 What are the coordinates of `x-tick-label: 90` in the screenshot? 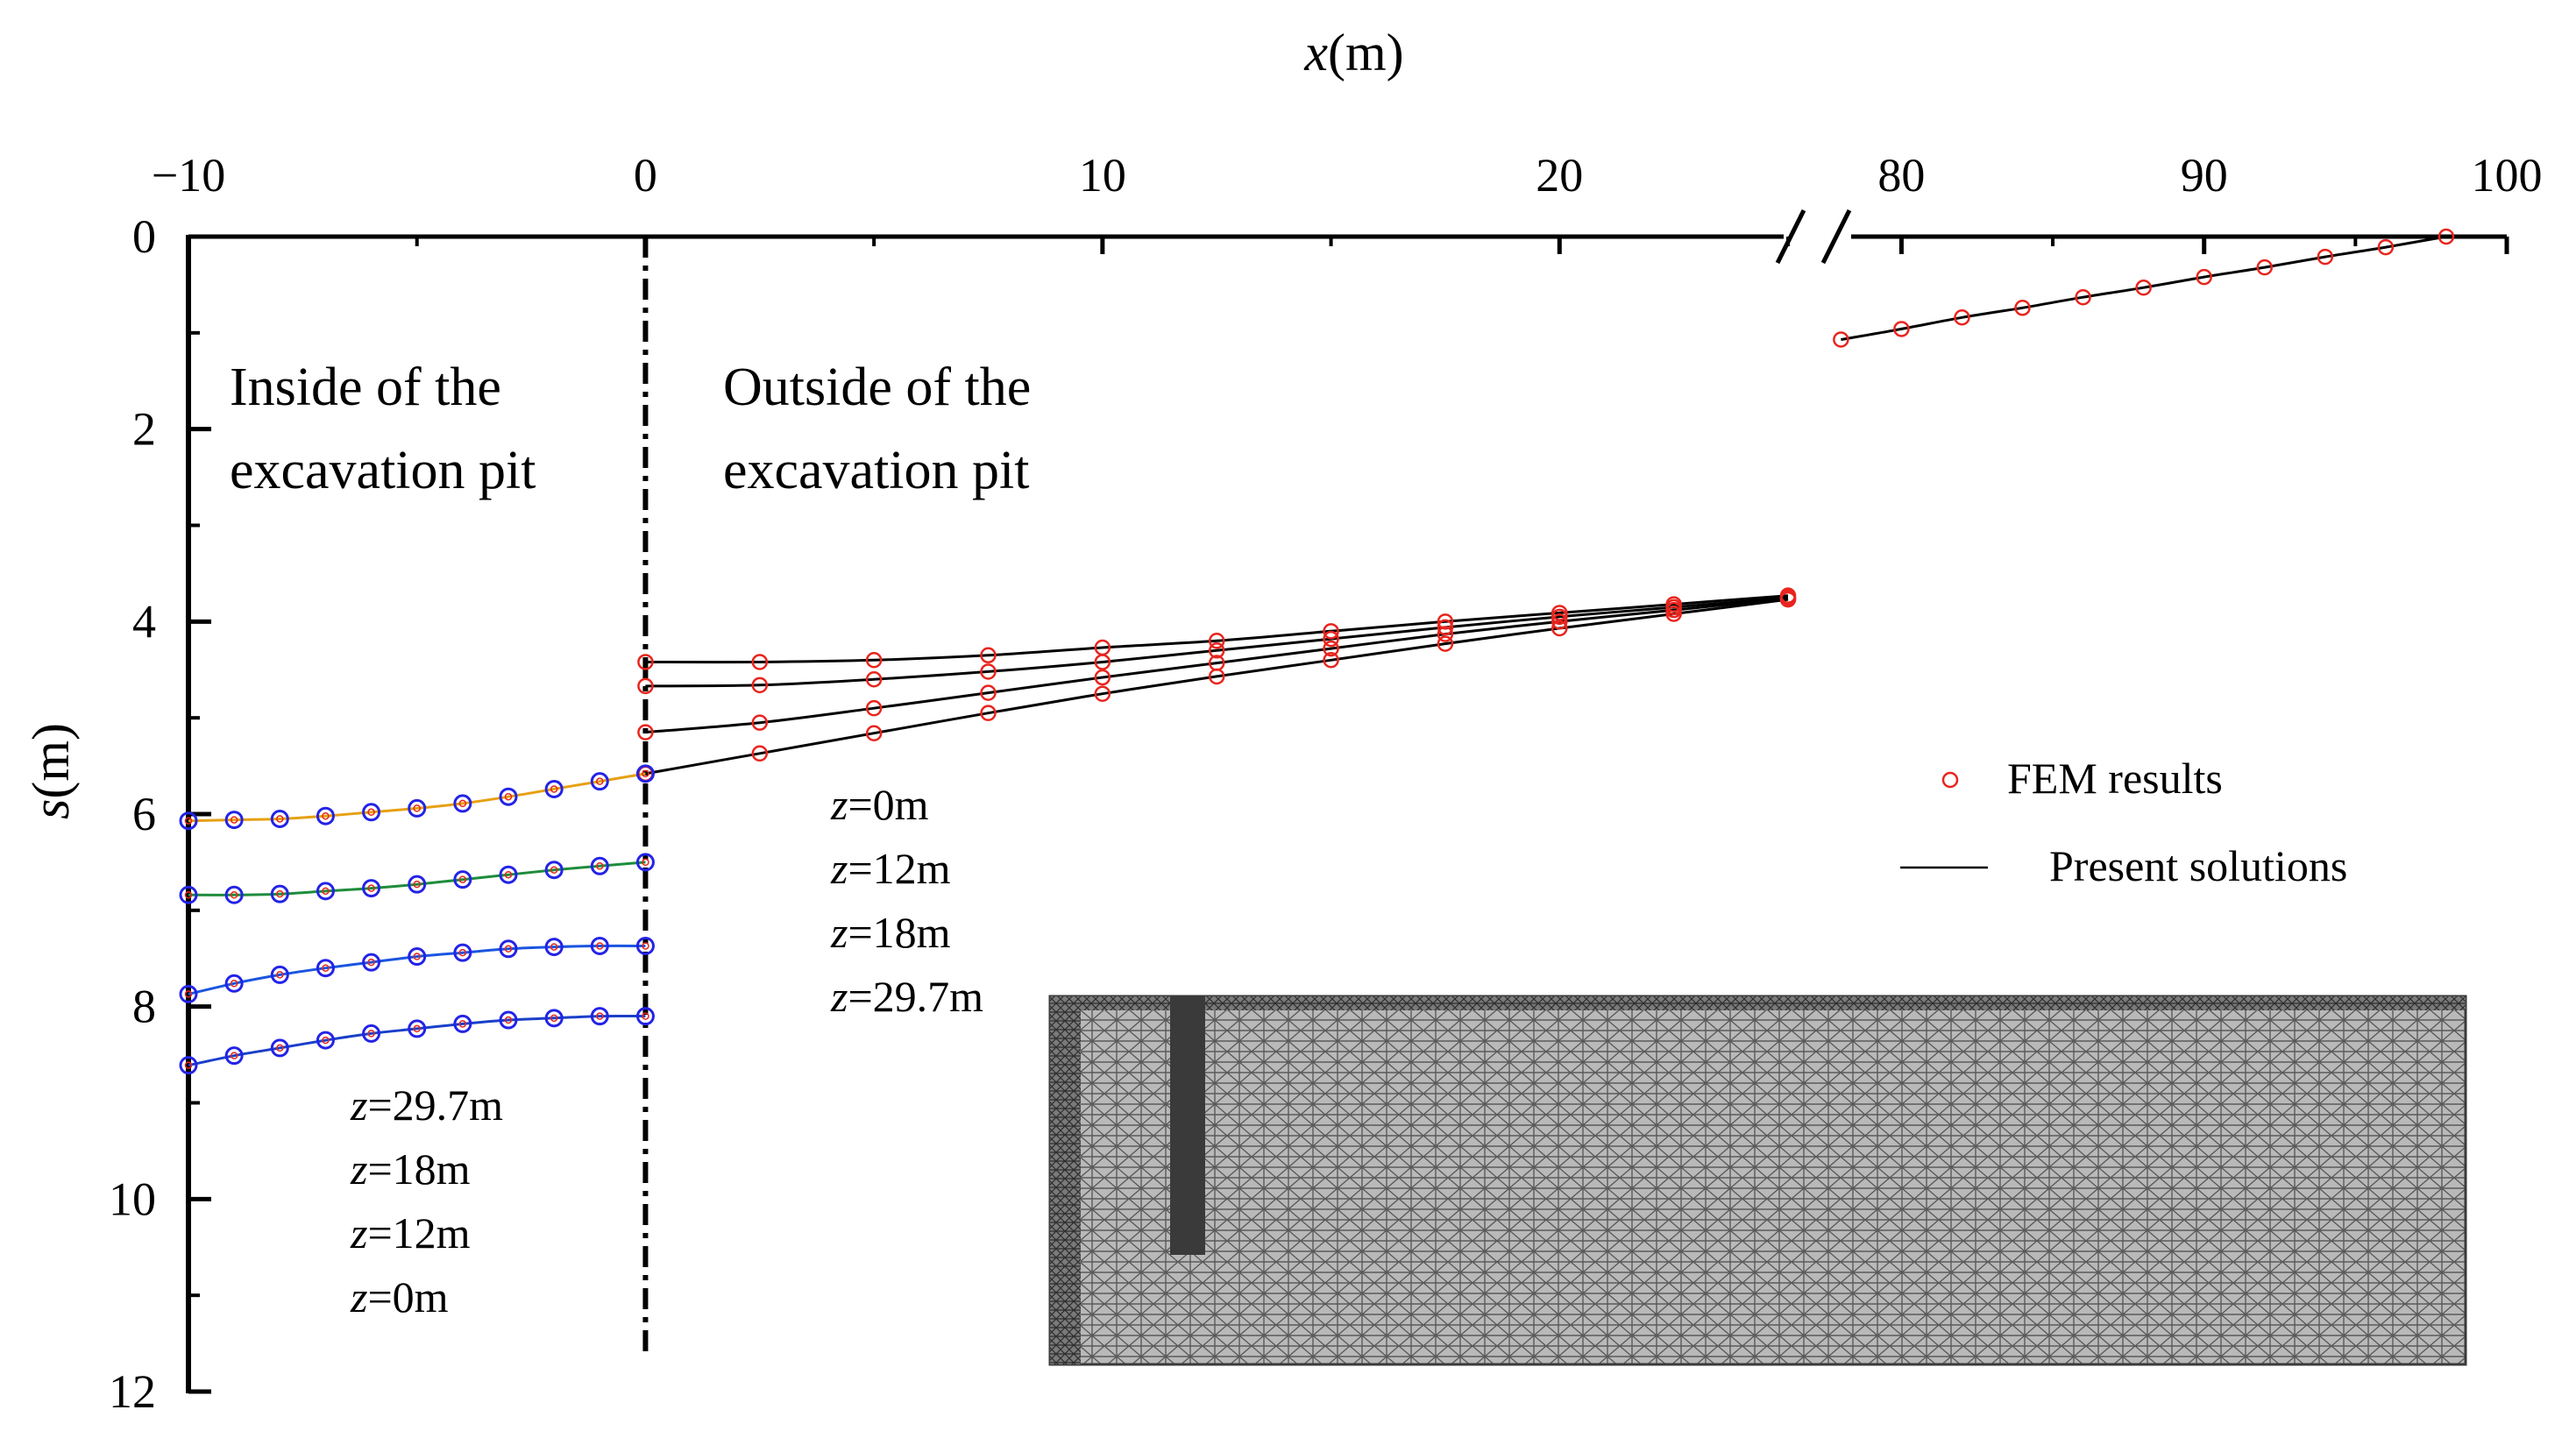 It's located at (2204, 175).